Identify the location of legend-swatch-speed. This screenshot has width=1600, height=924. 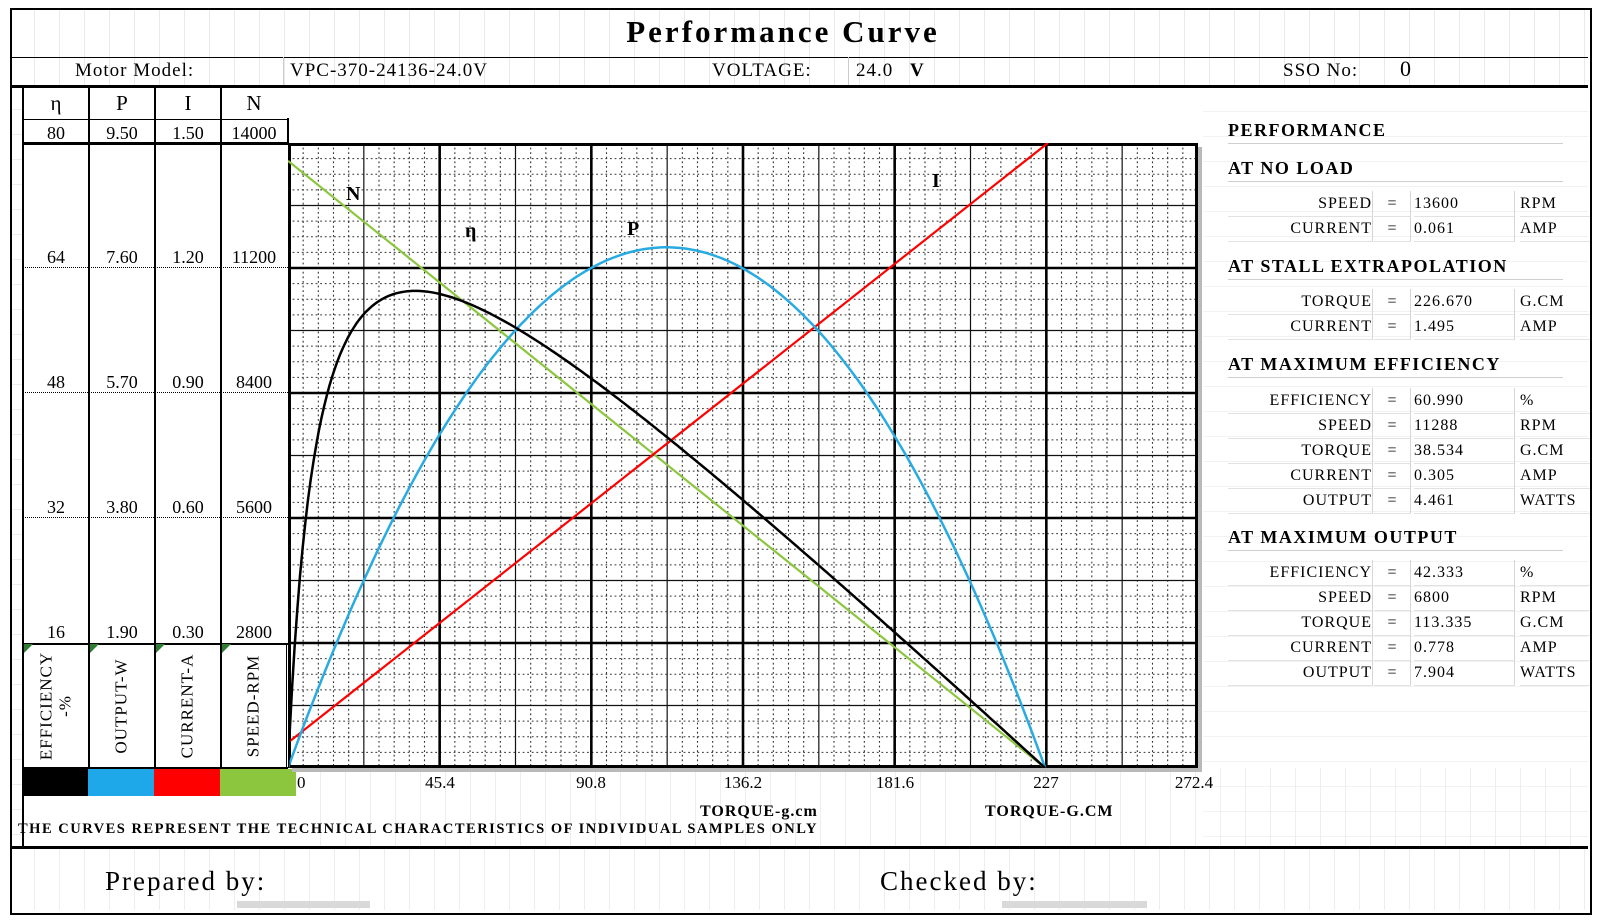
(258, 782).